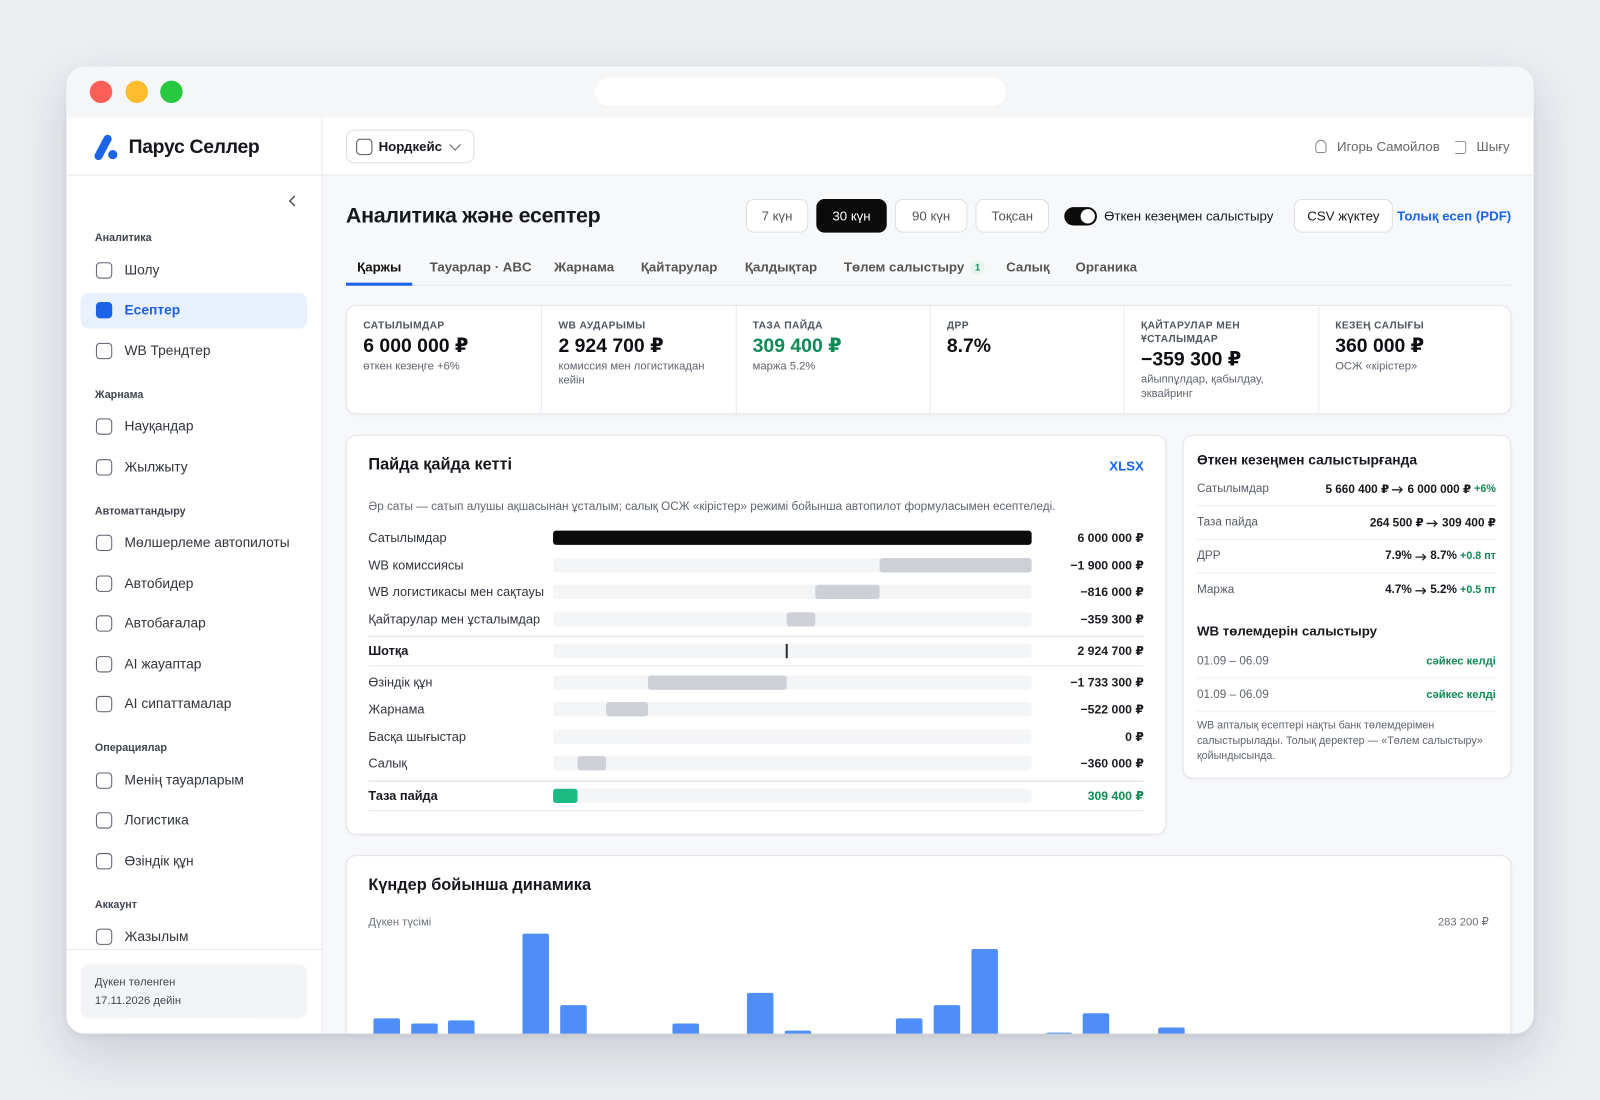  Describe the element at coordinates (602, 326) in the screenshot. I see `kpi-label: WB АУДАРЫМЫ` at that location.